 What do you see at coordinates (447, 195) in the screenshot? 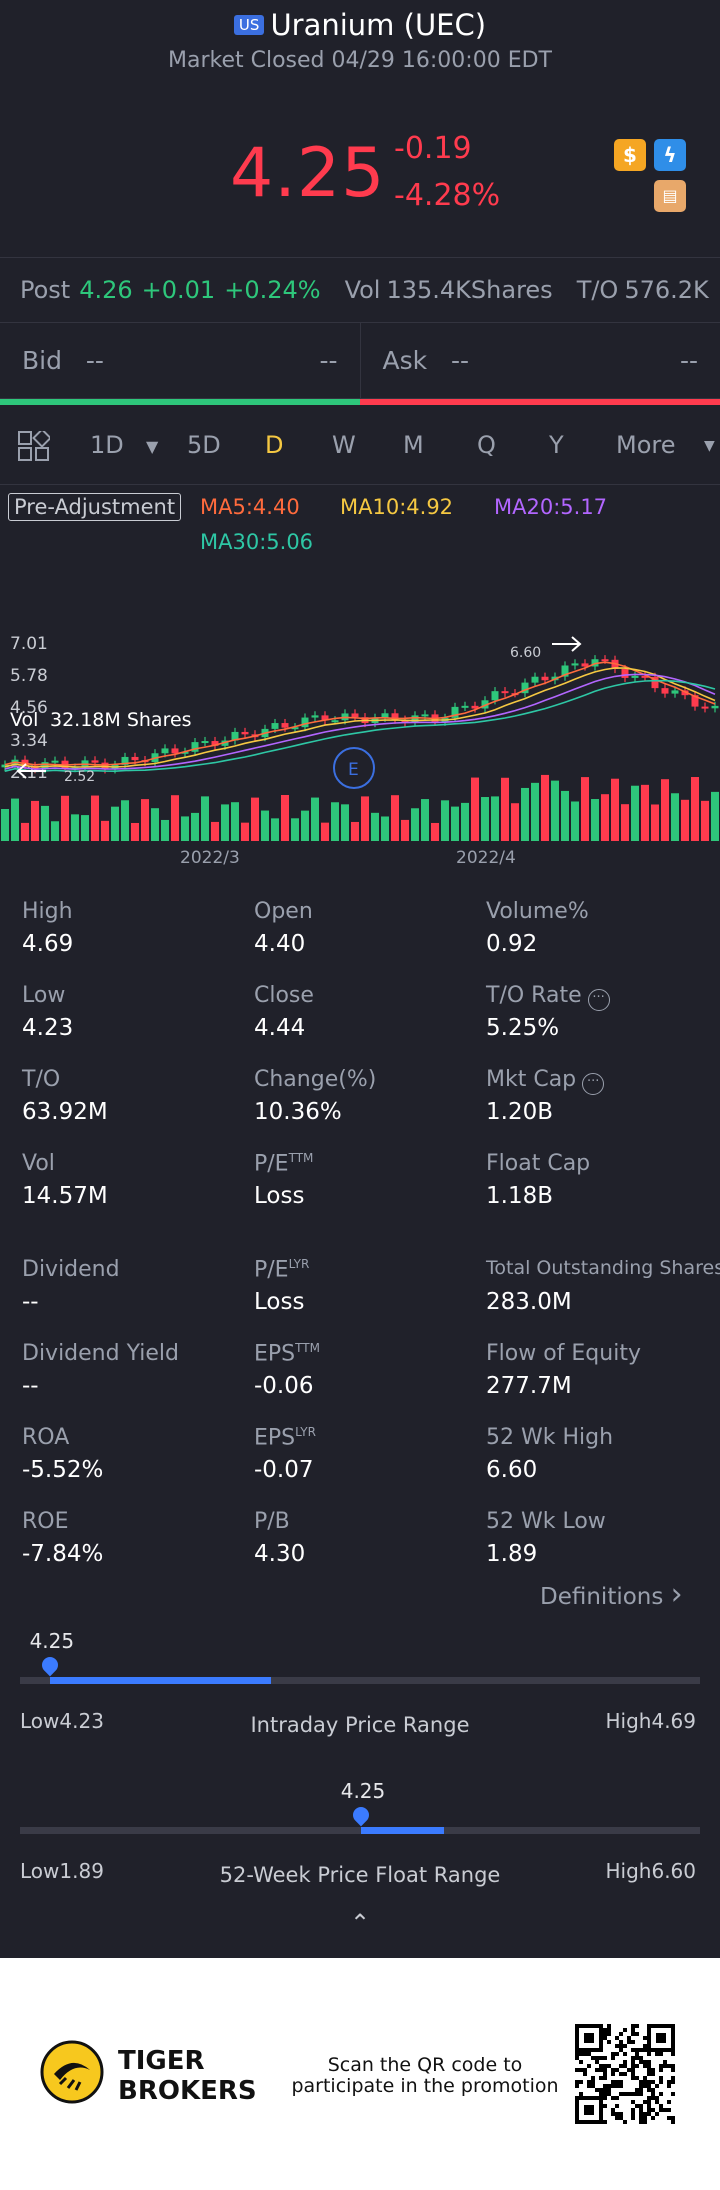
I see `price-change-pct: -4.28%` at bounding box center [447, 195].